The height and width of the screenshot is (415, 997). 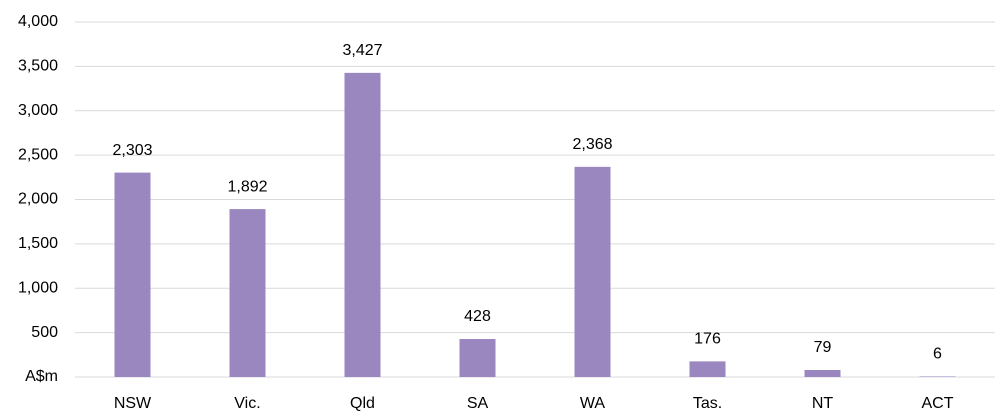 I want to click on y-tick-label: 3,500, so click(x=38, y=66).